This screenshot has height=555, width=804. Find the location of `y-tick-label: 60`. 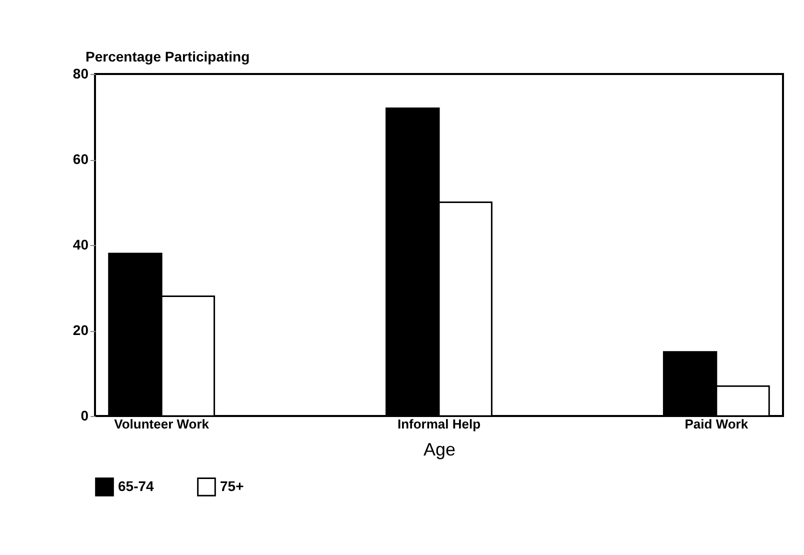

y-tick-label: 60 is located at coordinates (80, 159).